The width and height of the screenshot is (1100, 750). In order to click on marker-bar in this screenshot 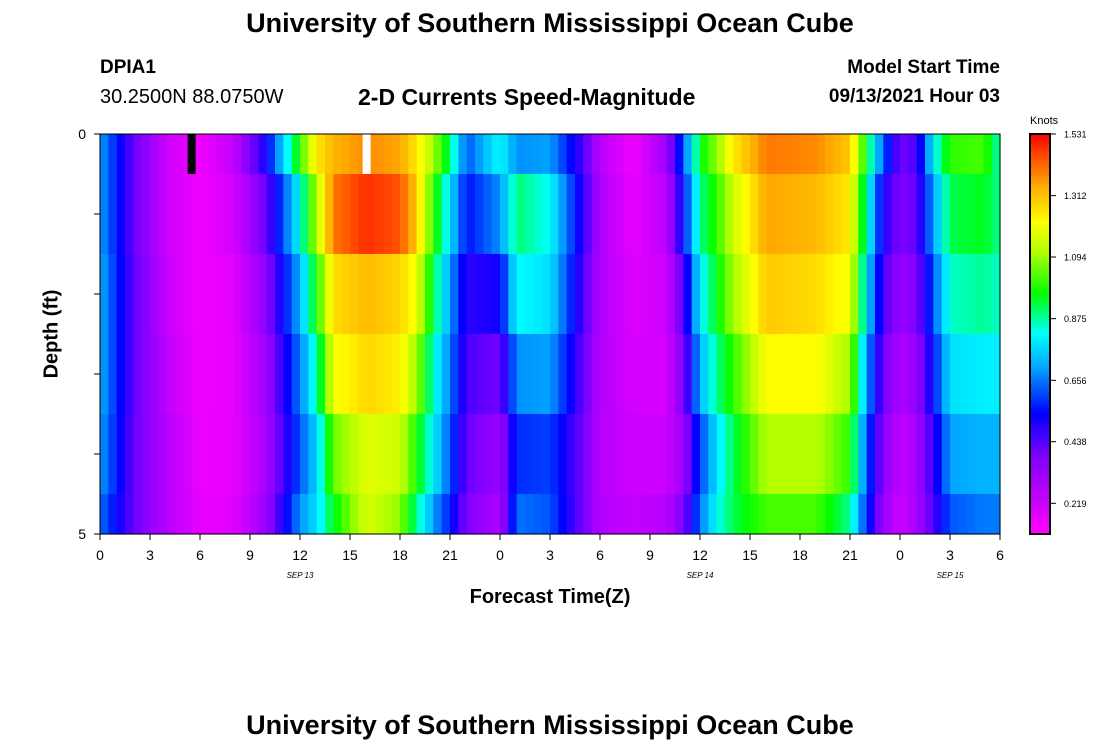, I will do `click(191, 154)`.